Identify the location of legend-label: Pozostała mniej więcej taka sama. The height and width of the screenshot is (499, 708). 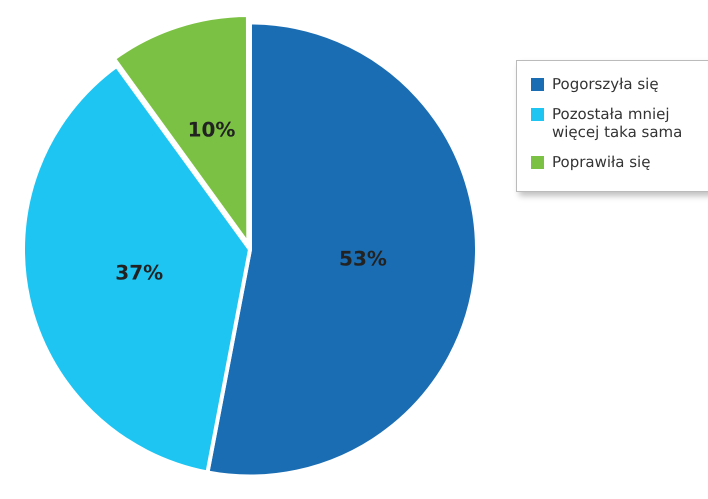
(618, 123).